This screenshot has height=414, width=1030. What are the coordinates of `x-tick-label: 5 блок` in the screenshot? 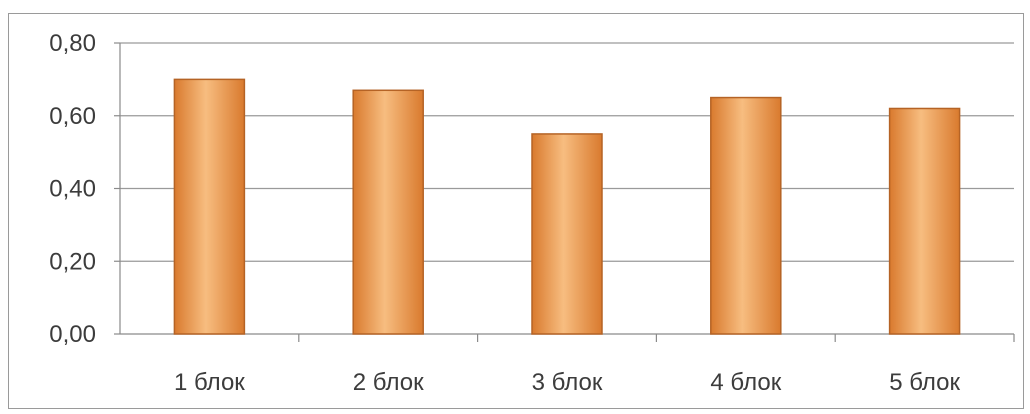 It's located at (924, 382).